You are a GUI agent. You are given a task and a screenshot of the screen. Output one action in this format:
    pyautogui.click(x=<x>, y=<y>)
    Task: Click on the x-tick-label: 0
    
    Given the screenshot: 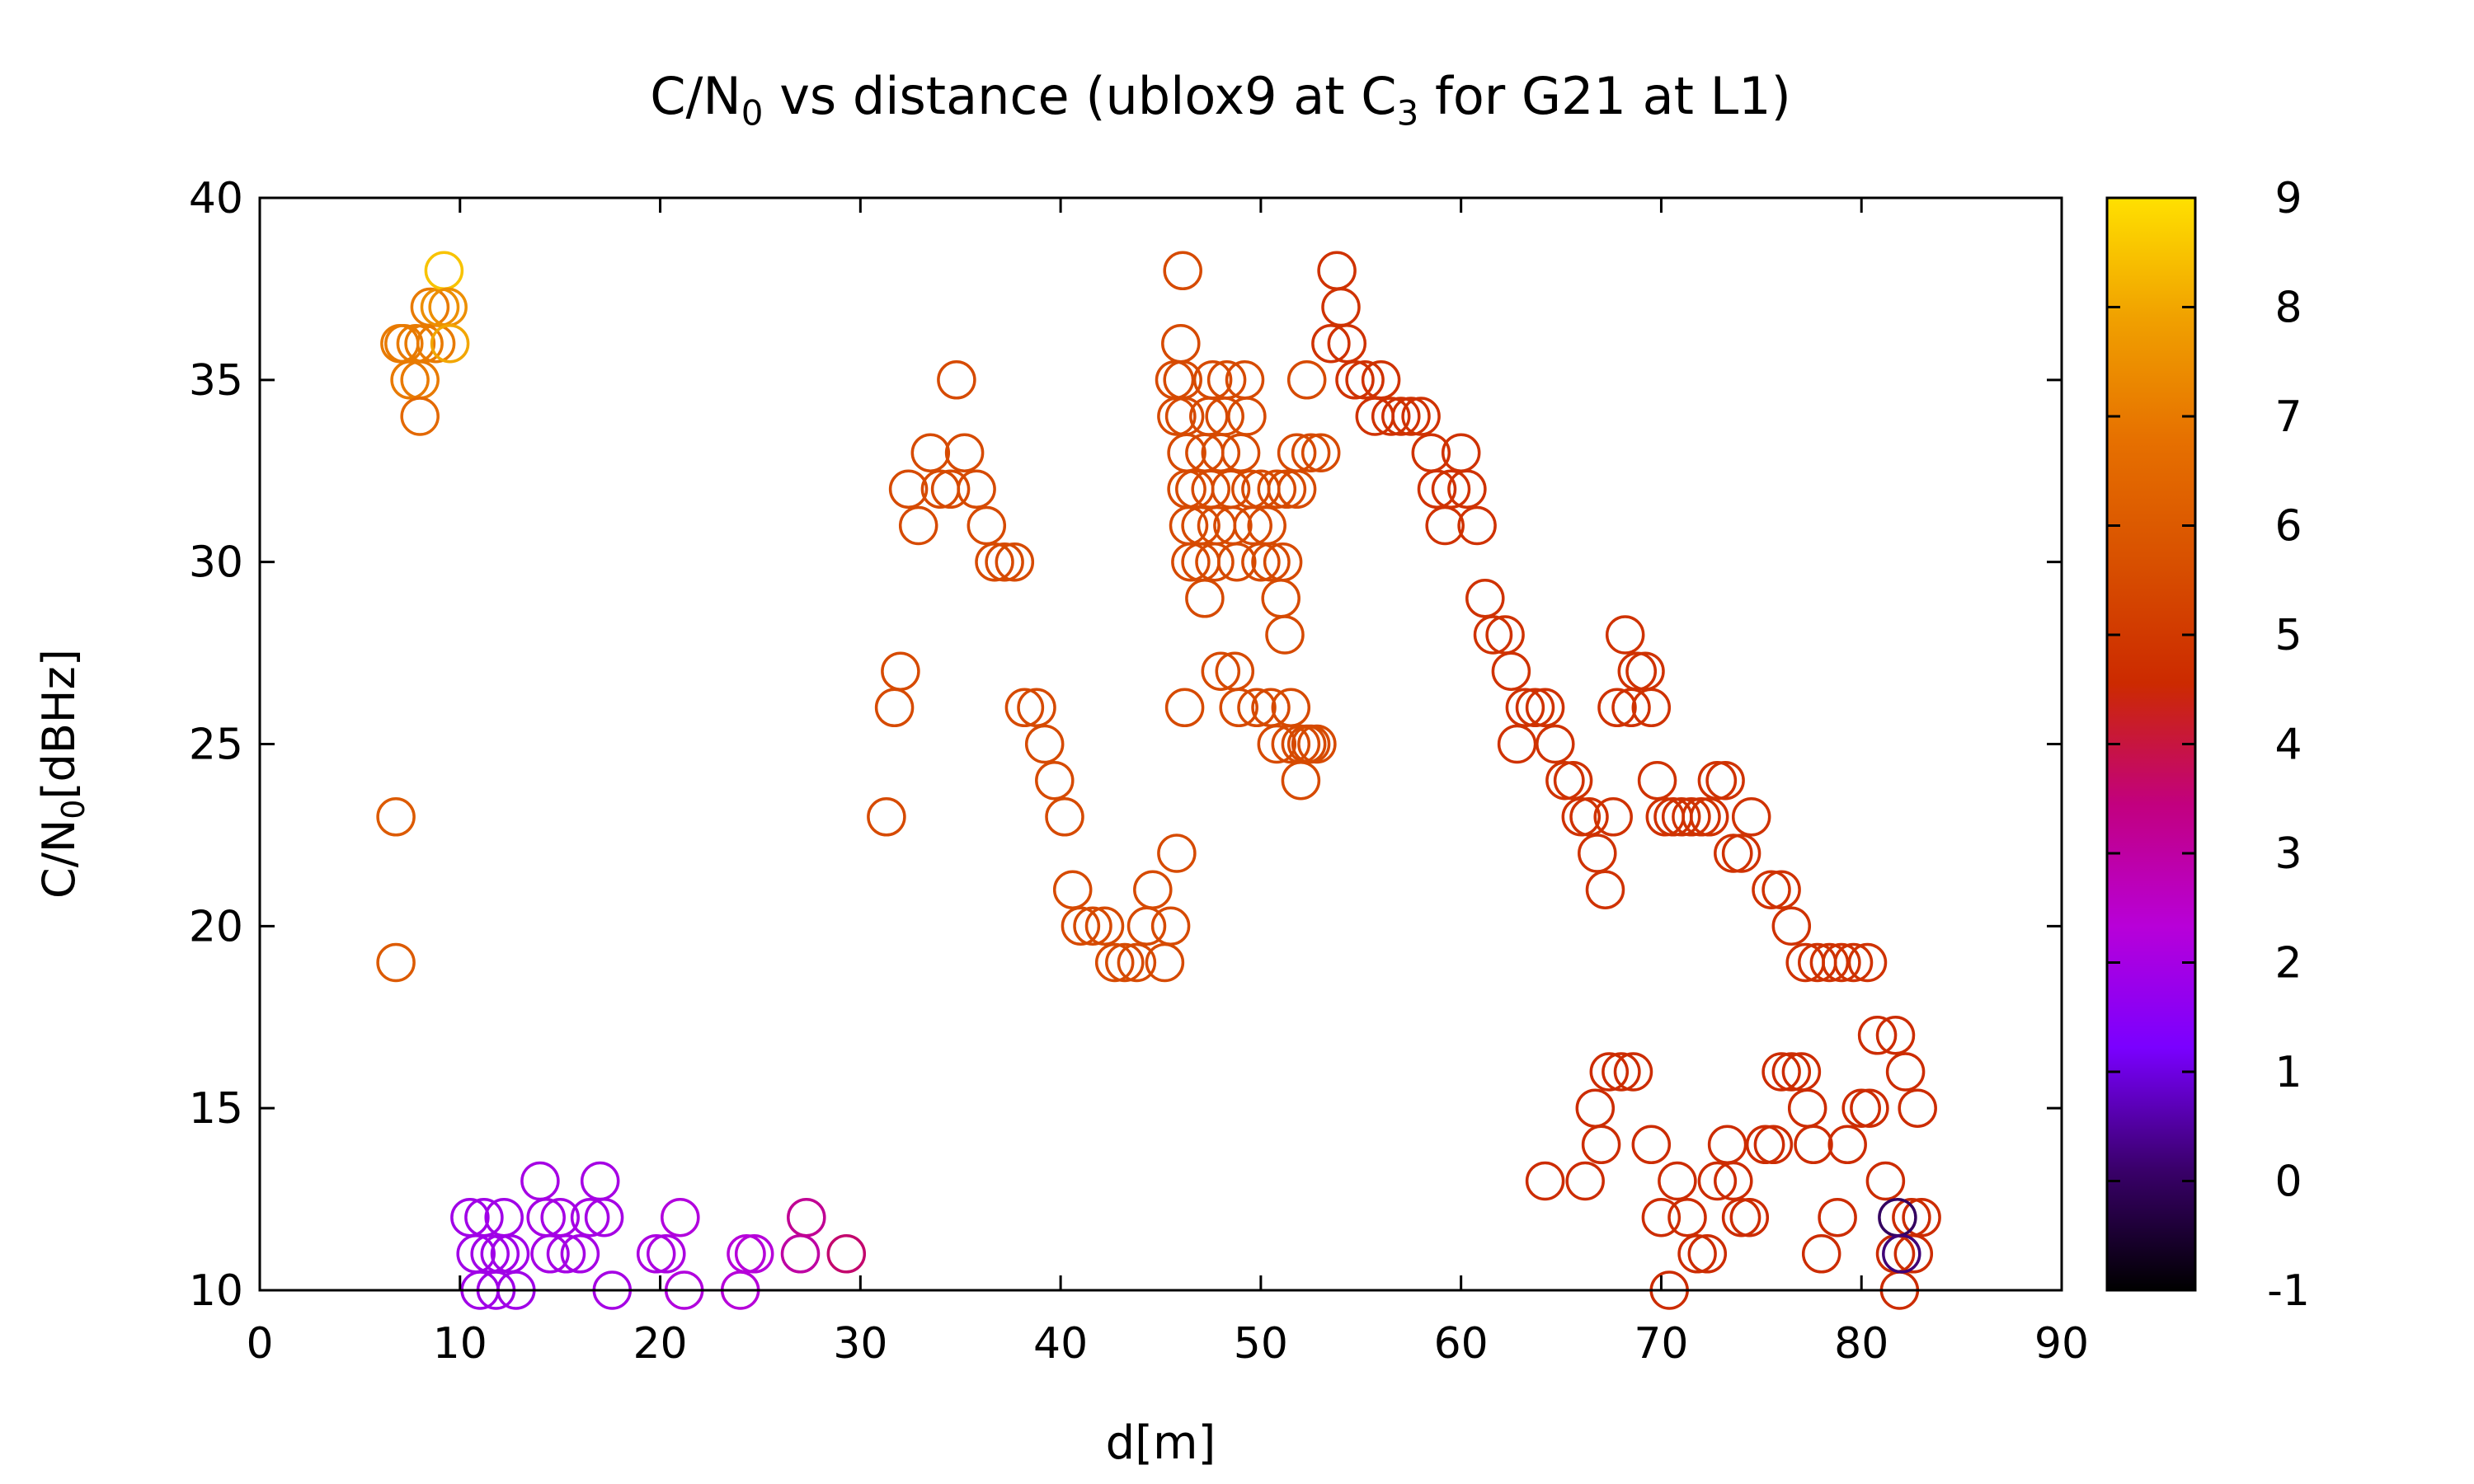 What is the action you would take?
    pyautogui.click(x=259, y=1344)
    